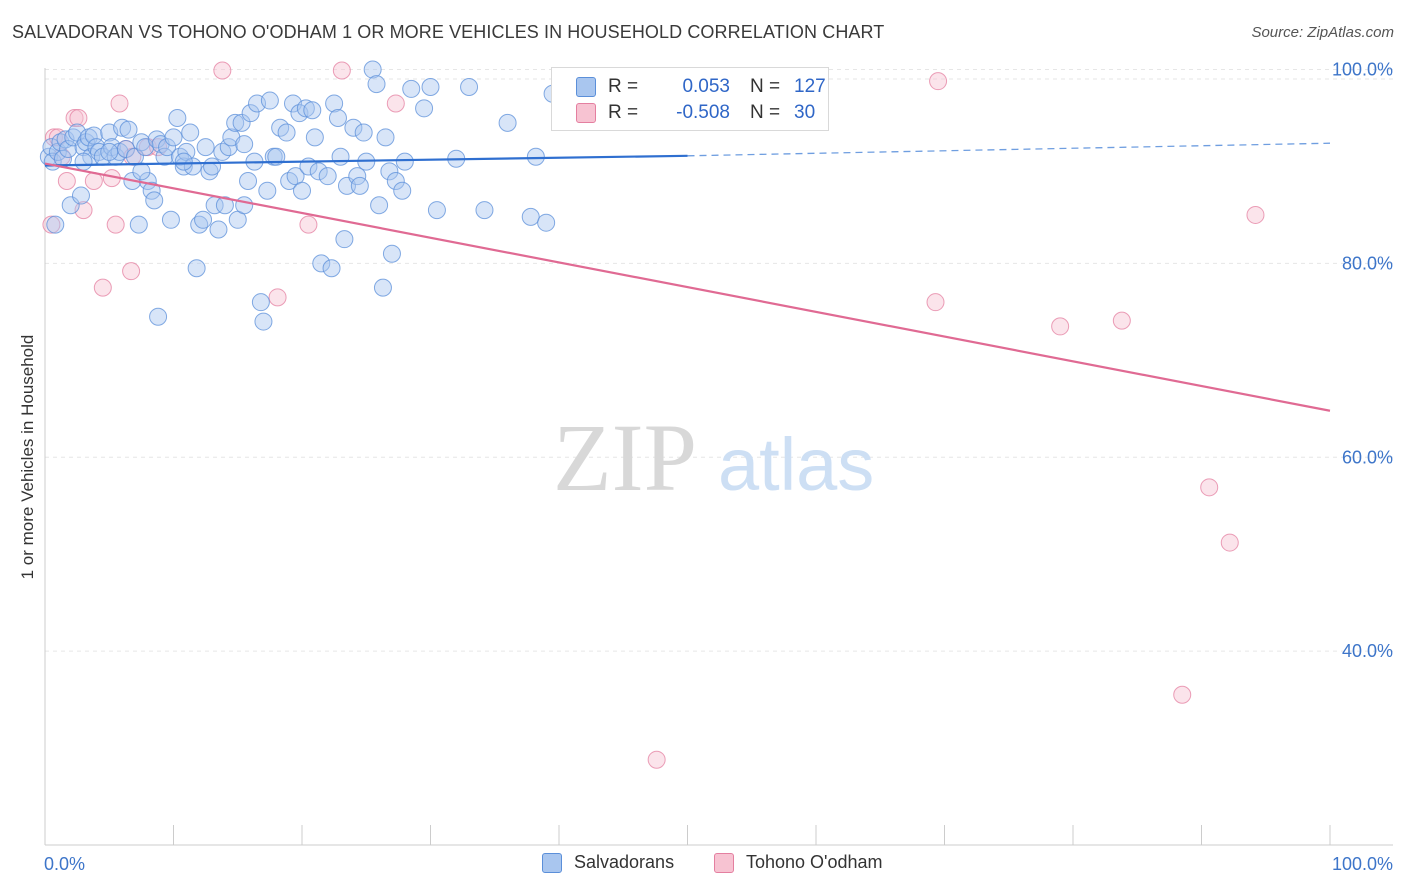 The height and width of the screenshot is (892, 1406). I want to click on trend-line-salvadorans, so click(366, 160).